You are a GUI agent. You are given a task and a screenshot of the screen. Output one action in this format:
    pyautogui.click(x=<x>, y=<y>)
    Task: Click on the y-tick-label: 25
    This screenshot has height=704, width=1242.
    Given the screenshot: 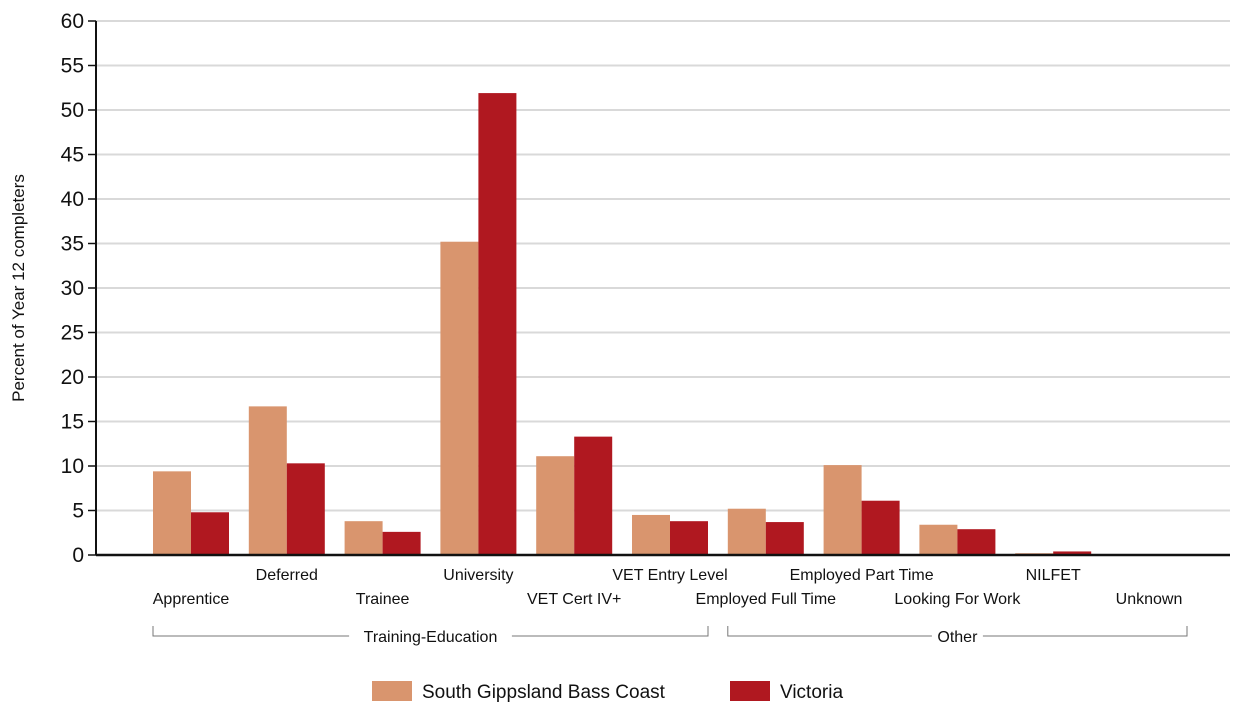 What is the action you would take?
    pyautogui.click(x=72, y=333)
    